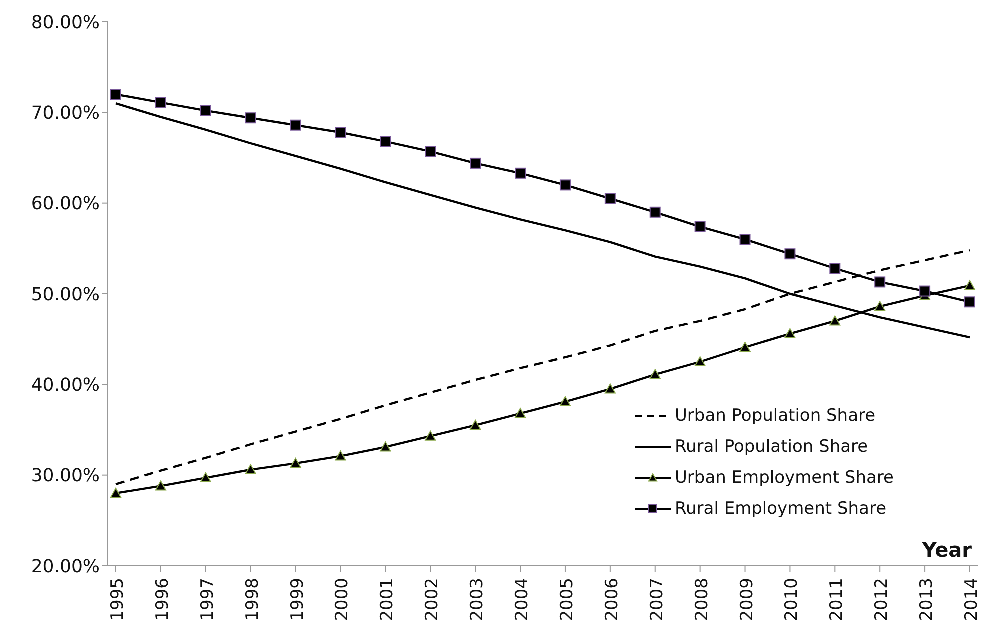  What do you see at coordinates (837, 600) in the screenshot?
I see `x-tick-label: 2011` at bounding box center [837, 600].